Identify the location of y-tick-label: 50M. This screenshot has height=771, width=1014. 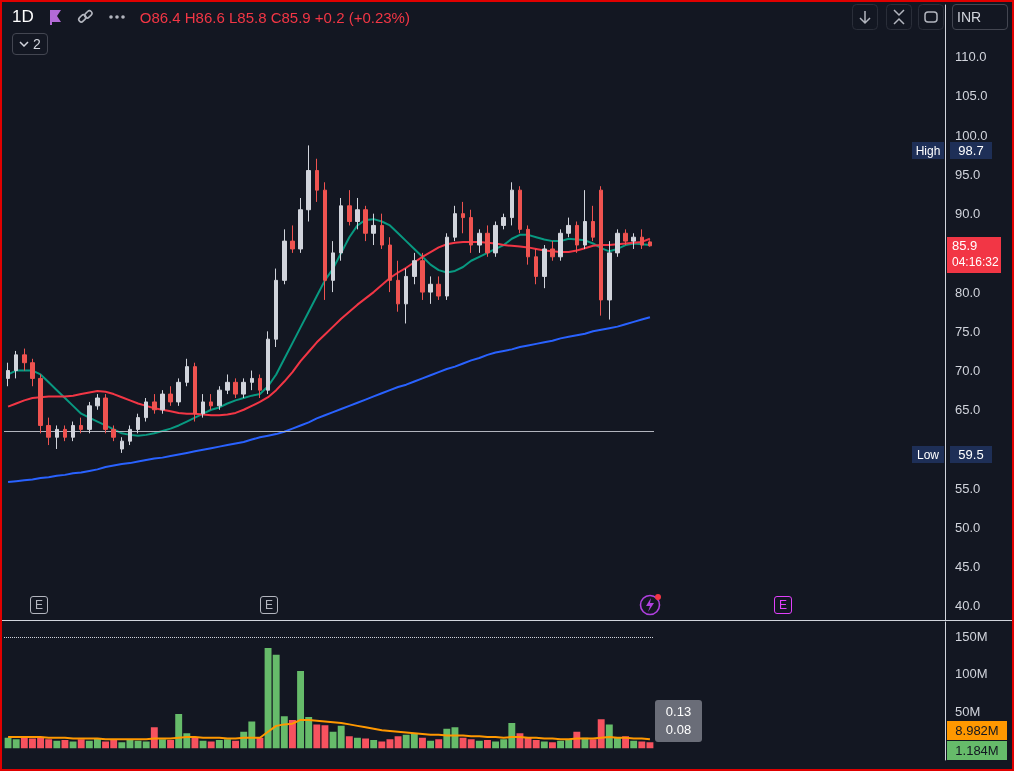
(968, 711).